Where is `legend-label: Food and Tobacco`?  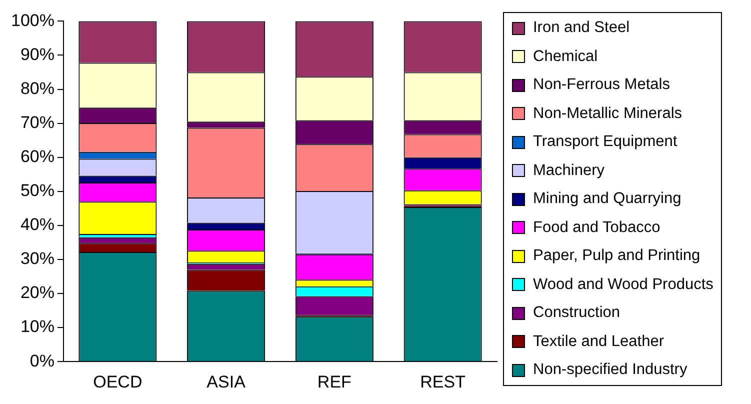 legend-label: Food and Tobacco is located at coordinates (596, 227).